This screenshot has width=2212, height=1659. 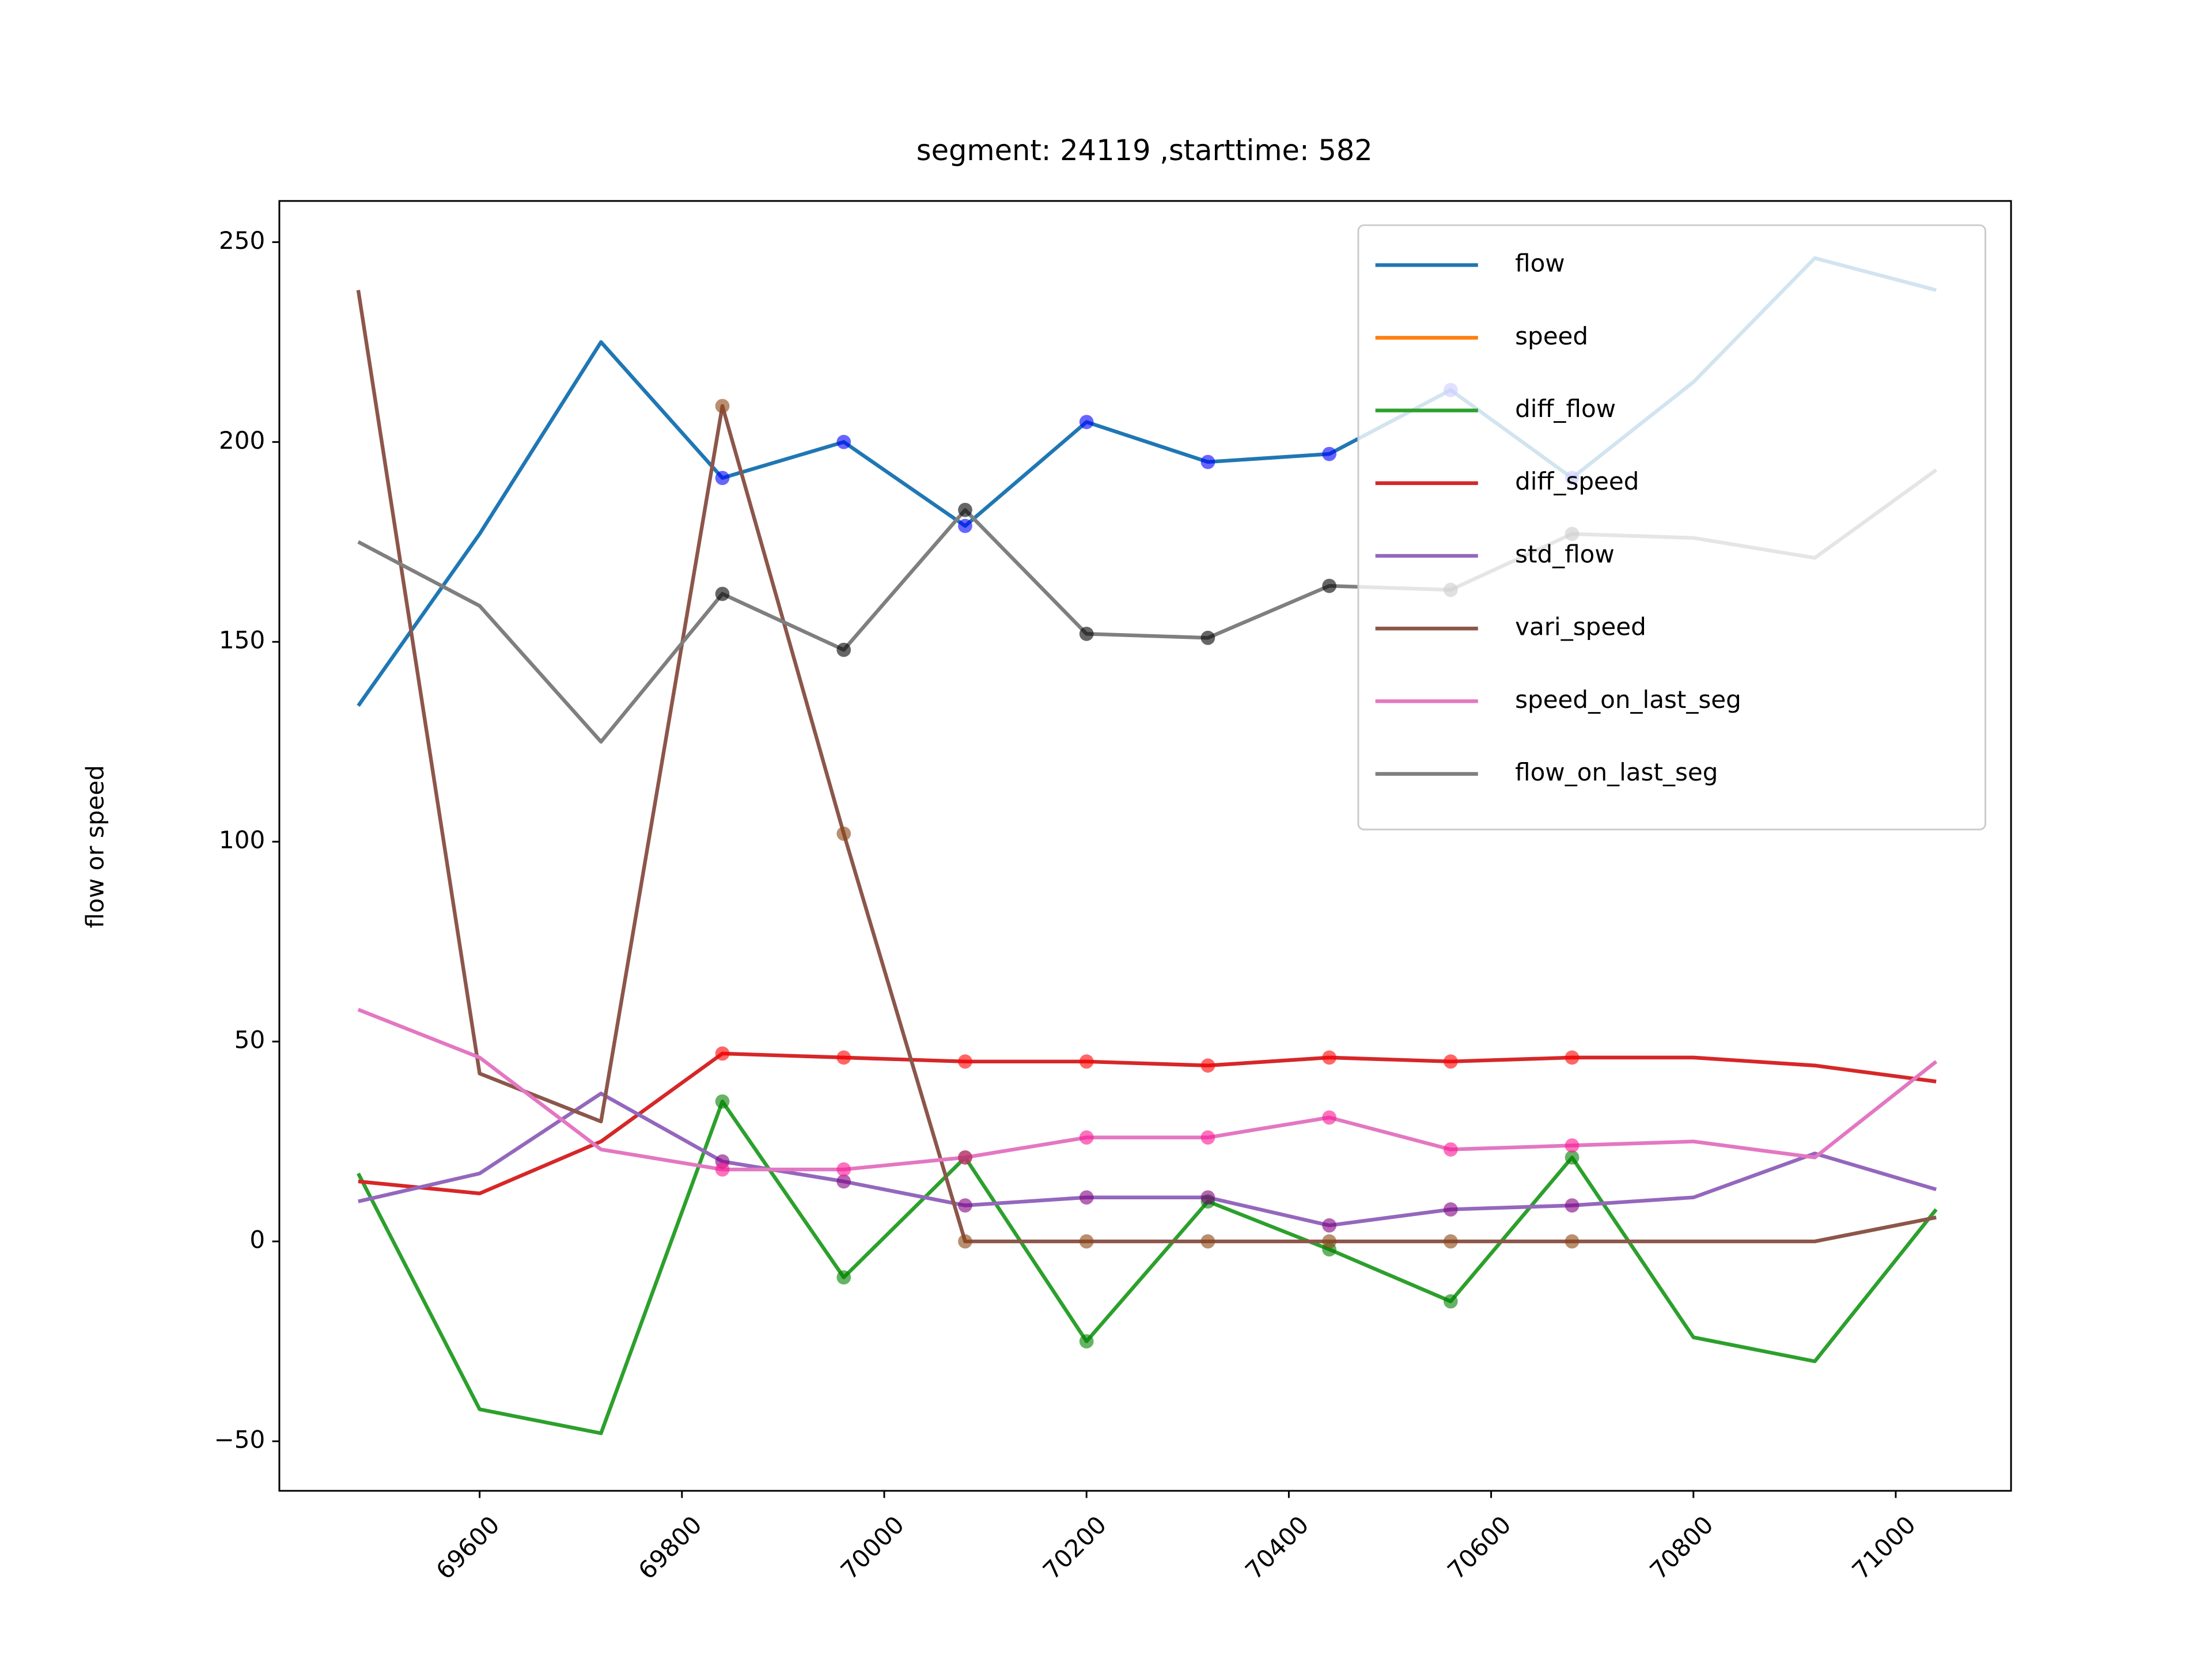 I want to click on legend-label: speed, so click(x=1551, y=336).